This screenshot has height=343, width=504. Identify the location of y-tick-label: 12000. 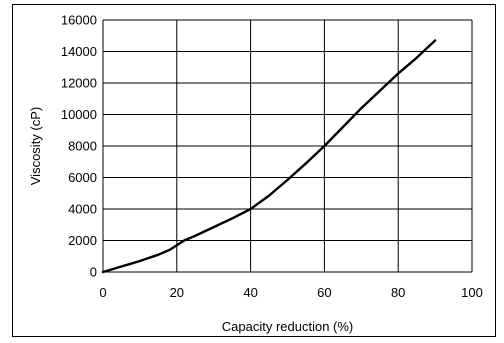
(79, 83).